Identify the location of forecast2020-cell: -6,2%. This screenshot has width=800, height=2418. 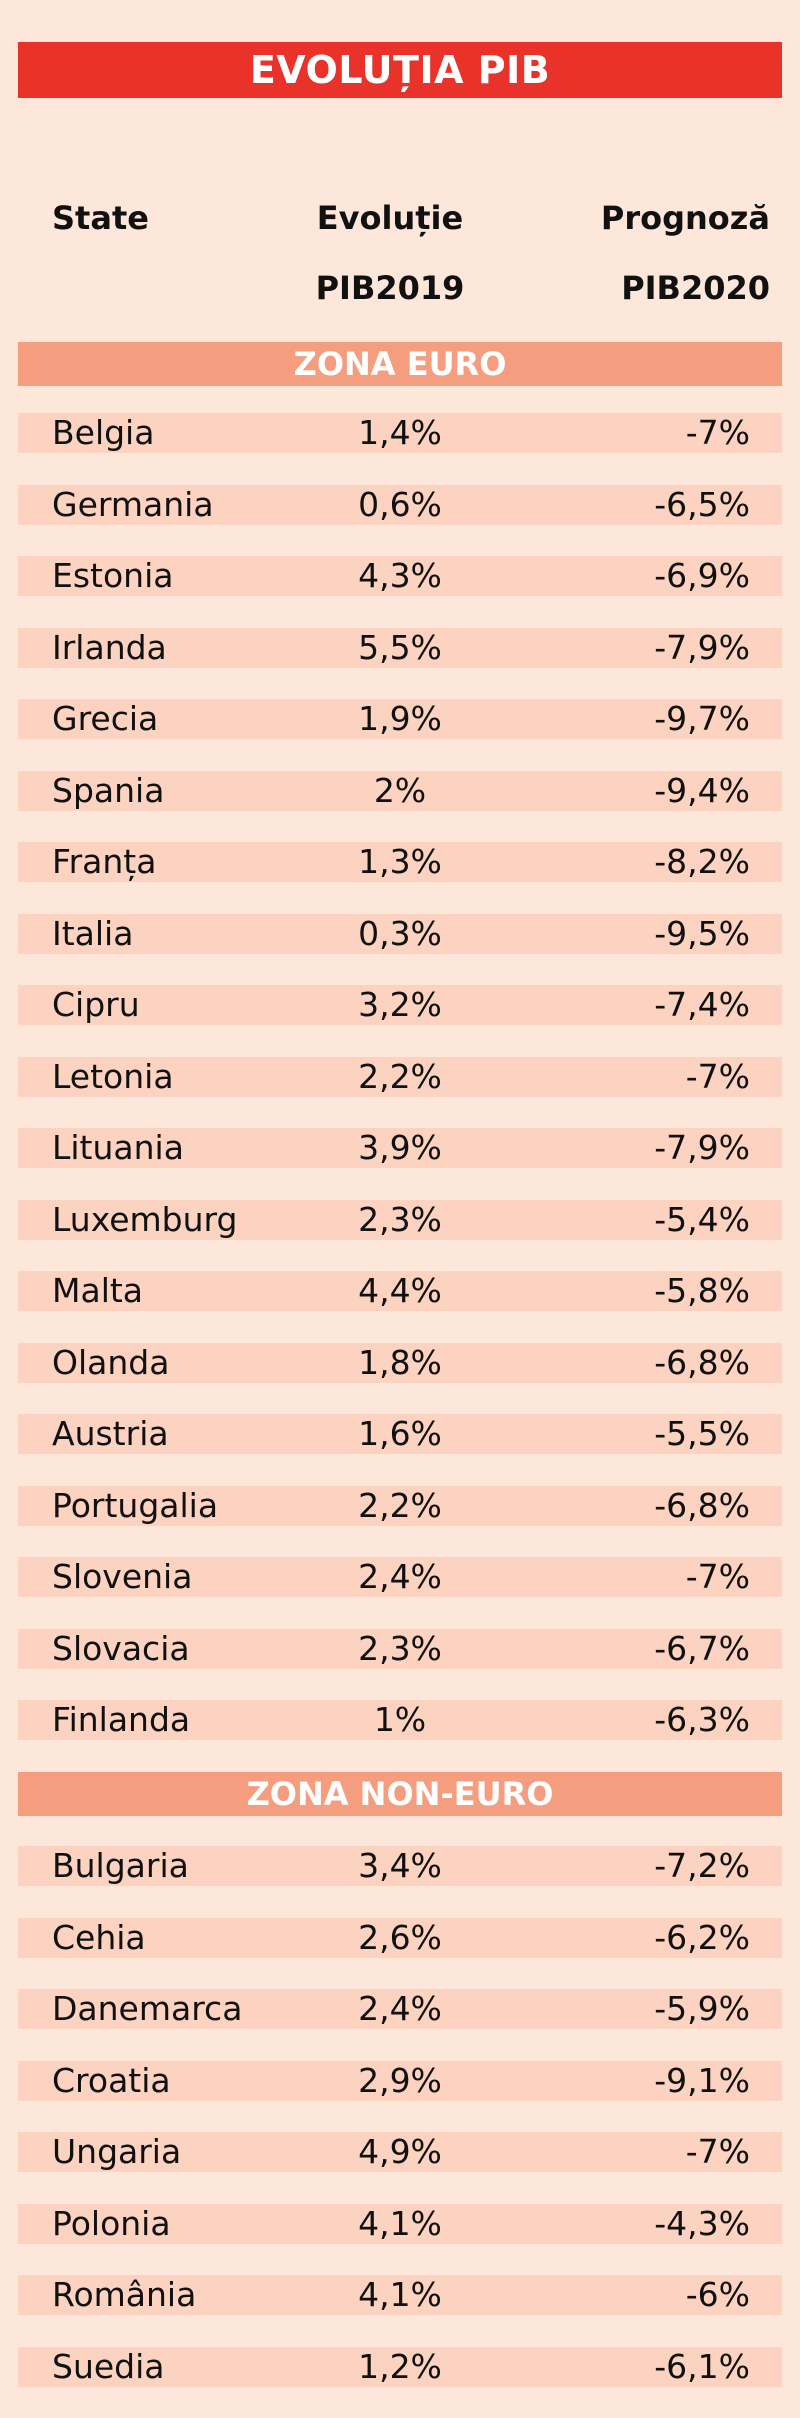
(702, 1937).